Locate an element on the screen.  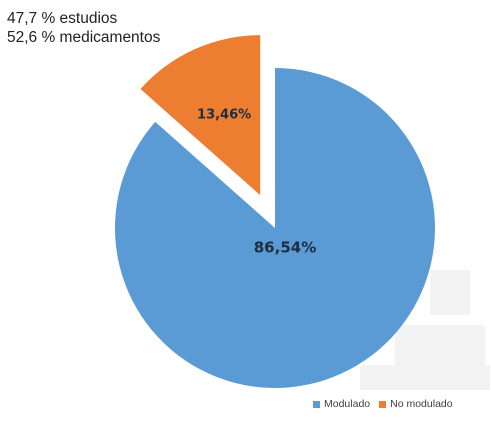
legend-item-no-modulado: No modulado is located at coordinates (416, 404).